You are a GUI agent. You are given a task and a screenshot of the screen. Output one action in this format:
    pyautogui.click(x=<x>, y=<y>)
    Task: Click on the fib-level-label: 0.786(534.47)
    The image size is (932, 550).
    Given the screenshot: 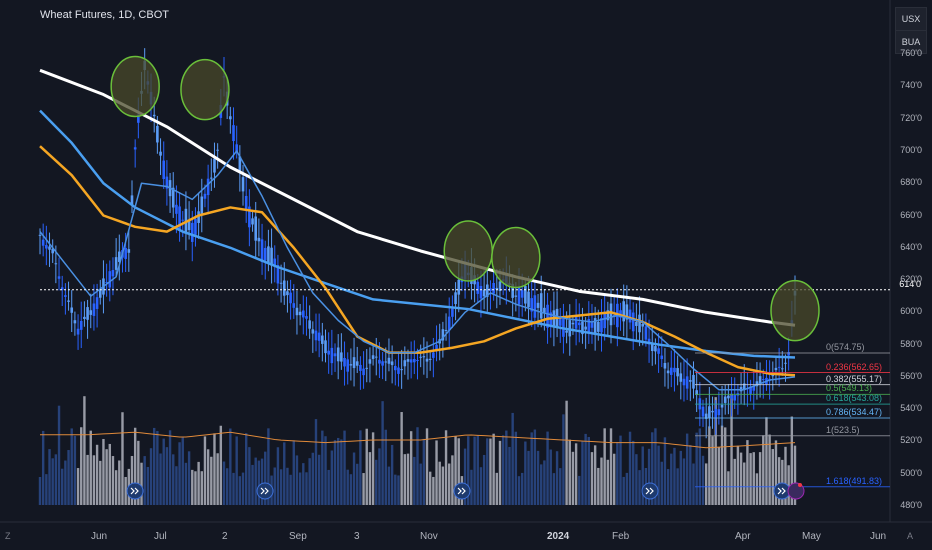 What is the action you would take?
    pyautogui.click(x=854, y=412)
    